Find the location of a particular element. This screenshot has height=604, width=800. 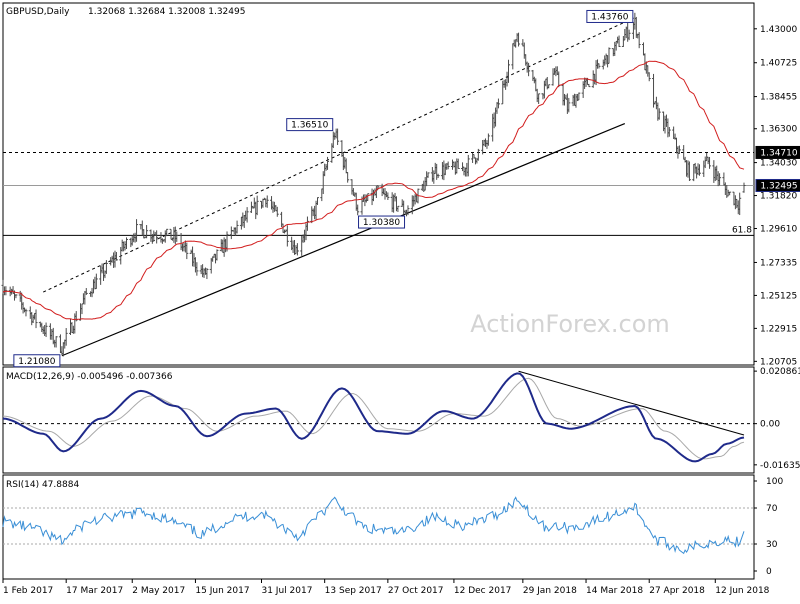

price-tick-label: 1.36300 is located at coordinates (778, 130).